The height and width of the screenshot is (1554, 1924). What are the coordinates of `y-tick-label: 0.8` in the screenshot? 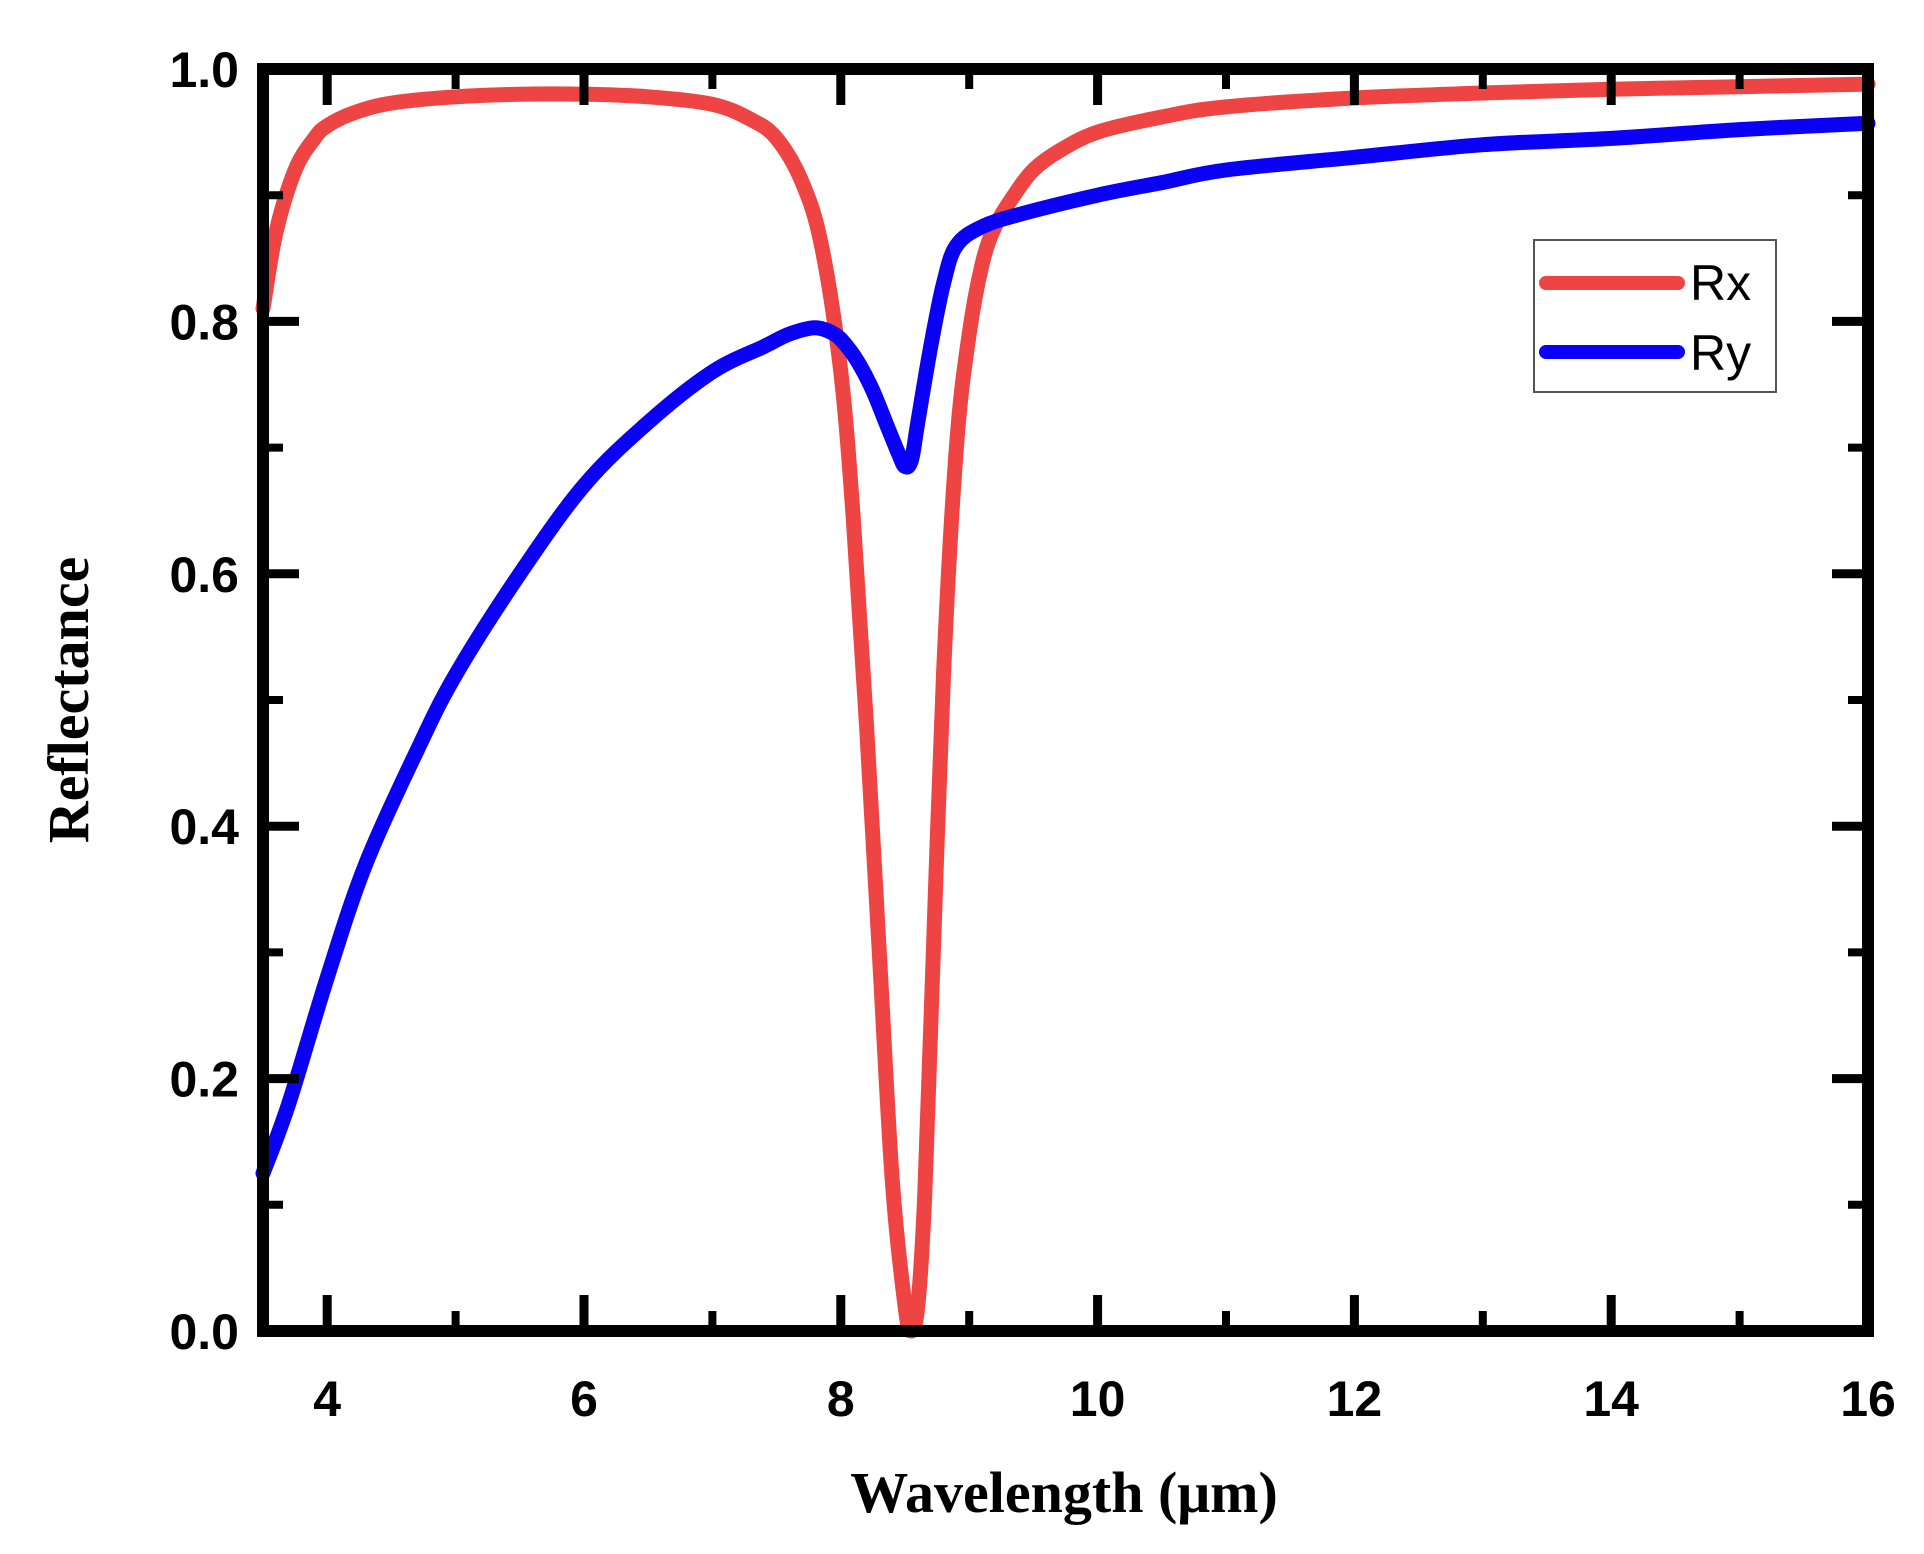 It's located at (204, 322).